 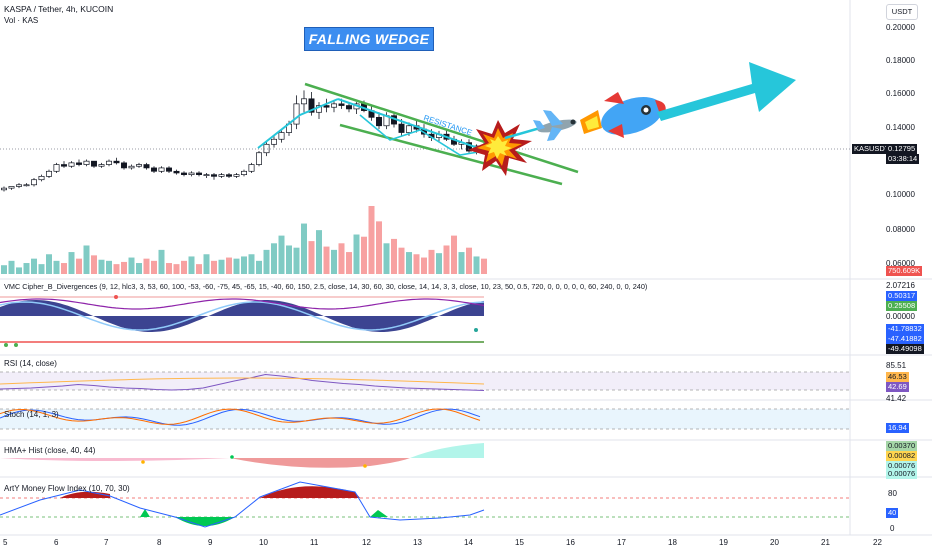 What do you see at coordinates (902, 306) in the screenshot?
I see `vmc-axis-value: 0.25508` at bounding box center [902, 306].